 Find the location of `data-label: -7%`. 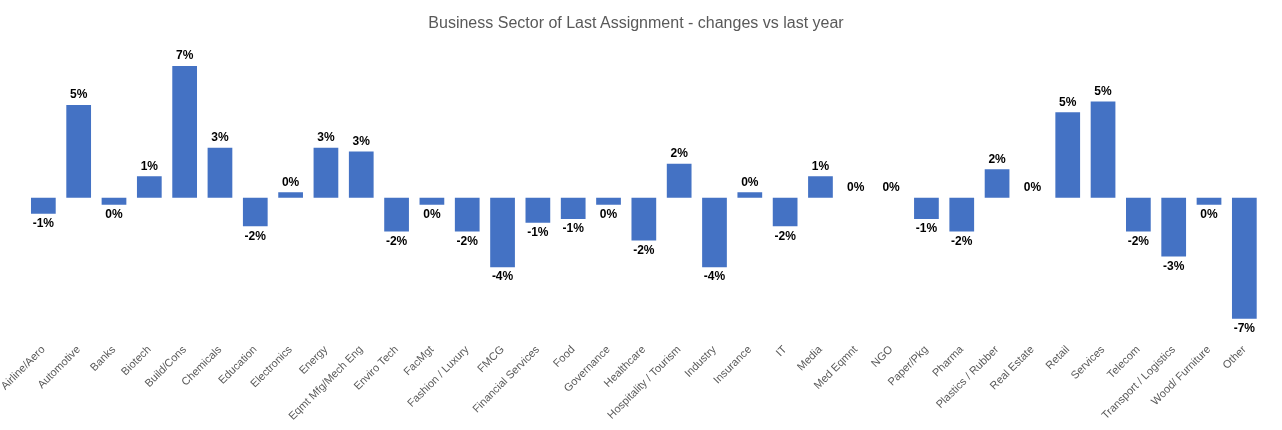

data-label: -7% is located at coordinates (1244, 328).